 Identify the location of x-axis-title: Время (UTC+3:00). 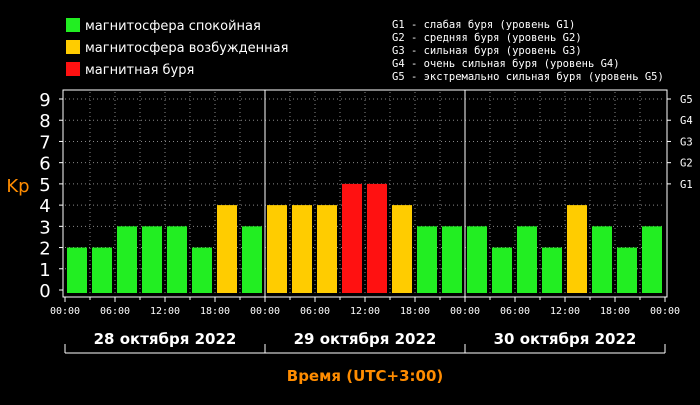
(365, 376).